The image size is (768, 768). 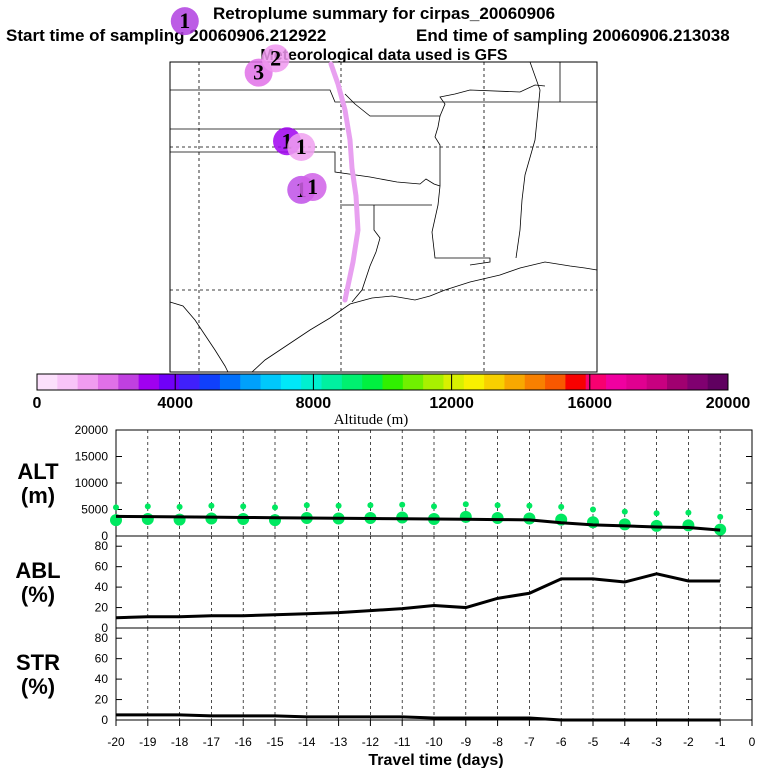 I want to click on x-tick-label: -16, so click(x=244, y=742).